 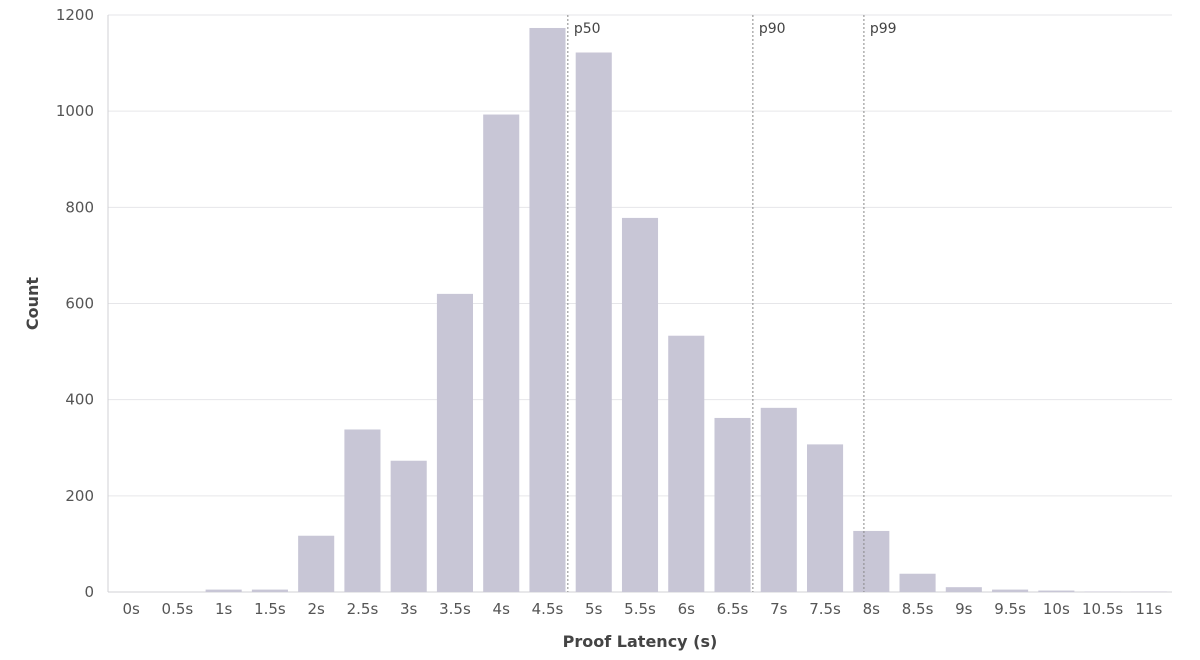 What do you see at coordinates (75, 15) in the screenshot?
I see `y-tick-label: 1200` at bounding box center [75, 15].